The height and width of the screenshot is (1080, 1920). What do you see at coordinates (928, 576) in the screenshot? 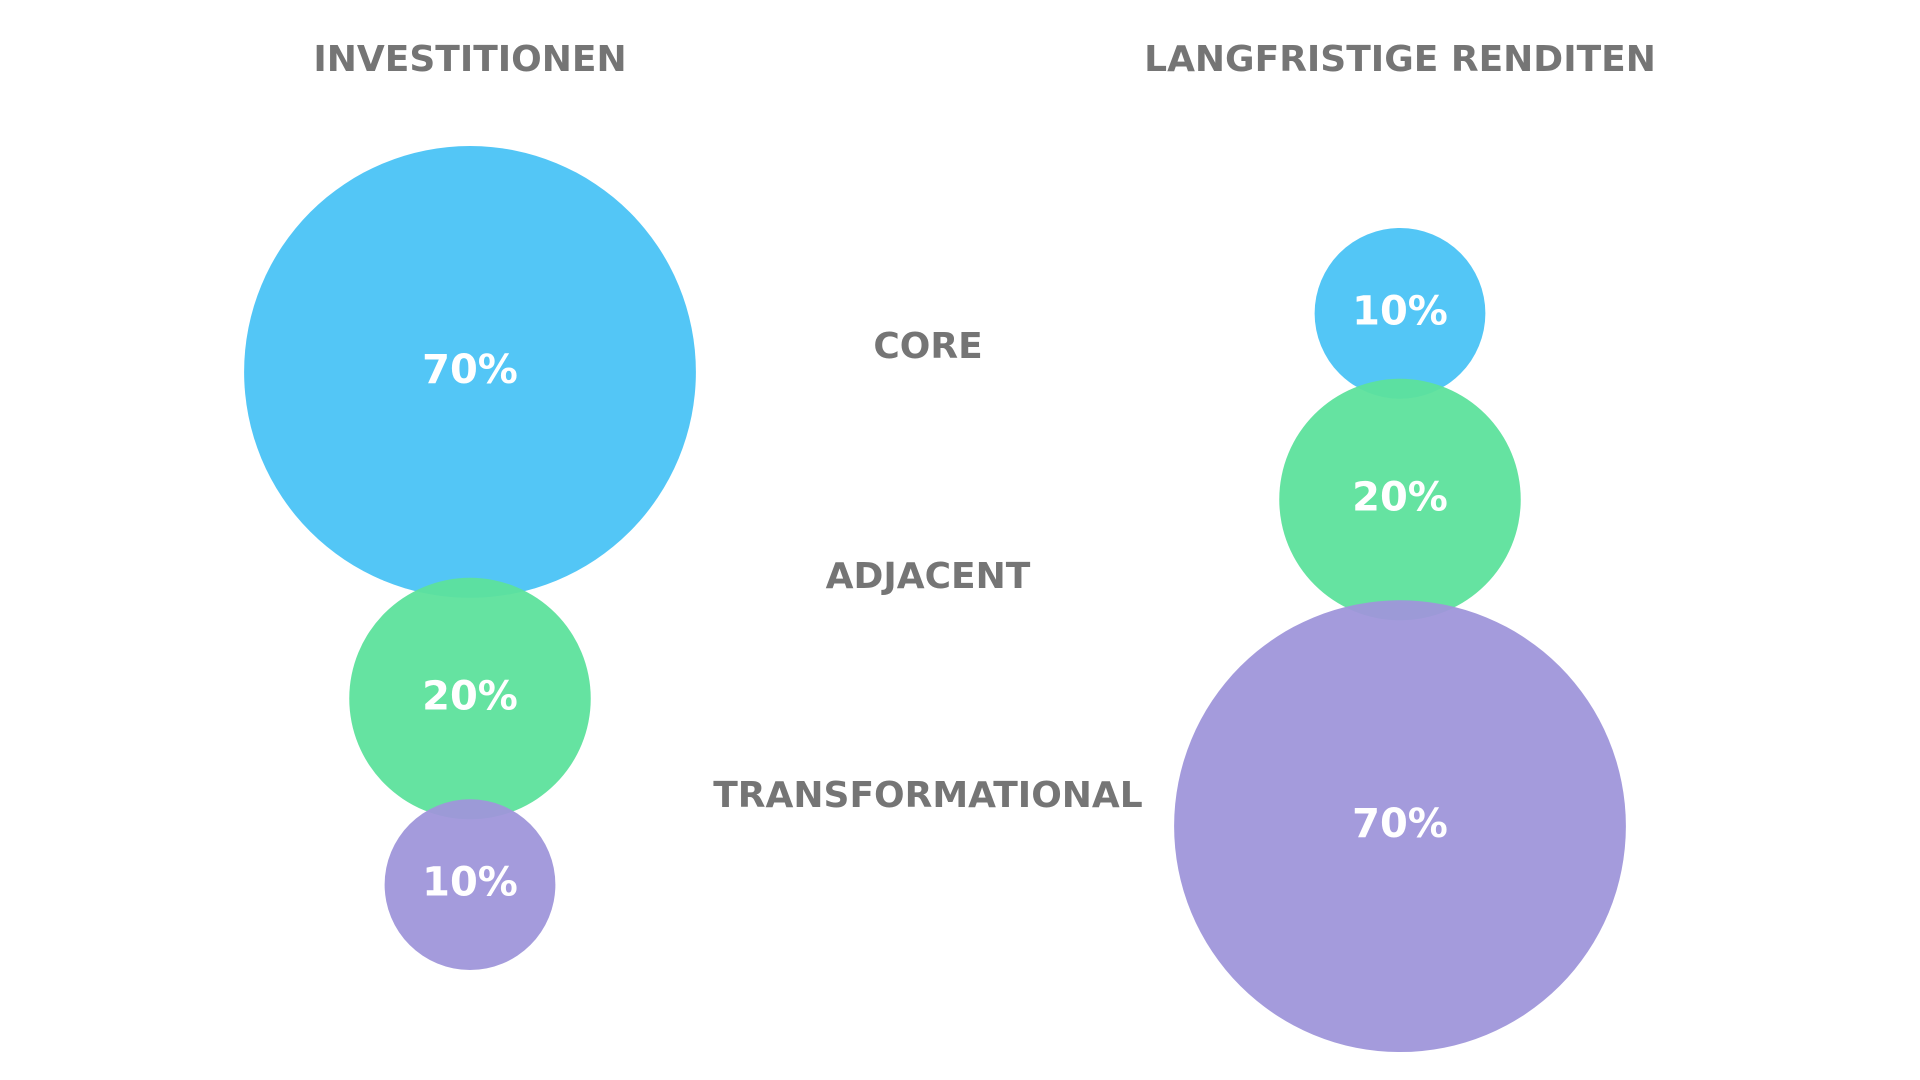
I see `category-label: ADJACENT` at bounding box center [928, 576].